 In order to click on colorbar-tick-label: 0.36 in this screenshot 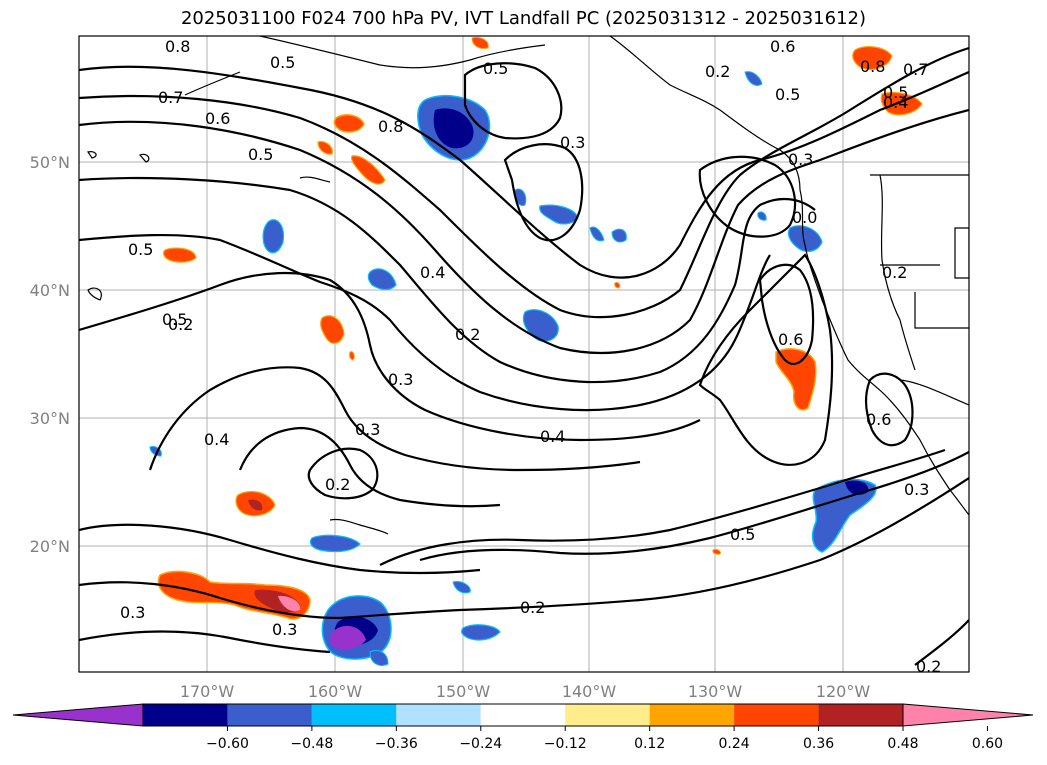, I will do `click(818, 744)`.